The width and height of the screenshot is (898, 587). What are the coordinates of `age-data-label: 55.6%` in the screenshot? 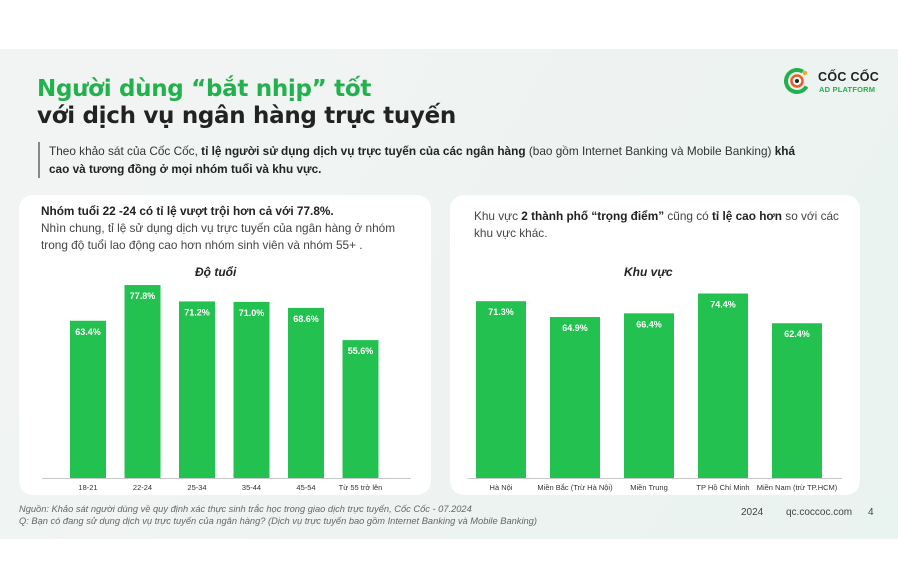 It's located at (361, 351).